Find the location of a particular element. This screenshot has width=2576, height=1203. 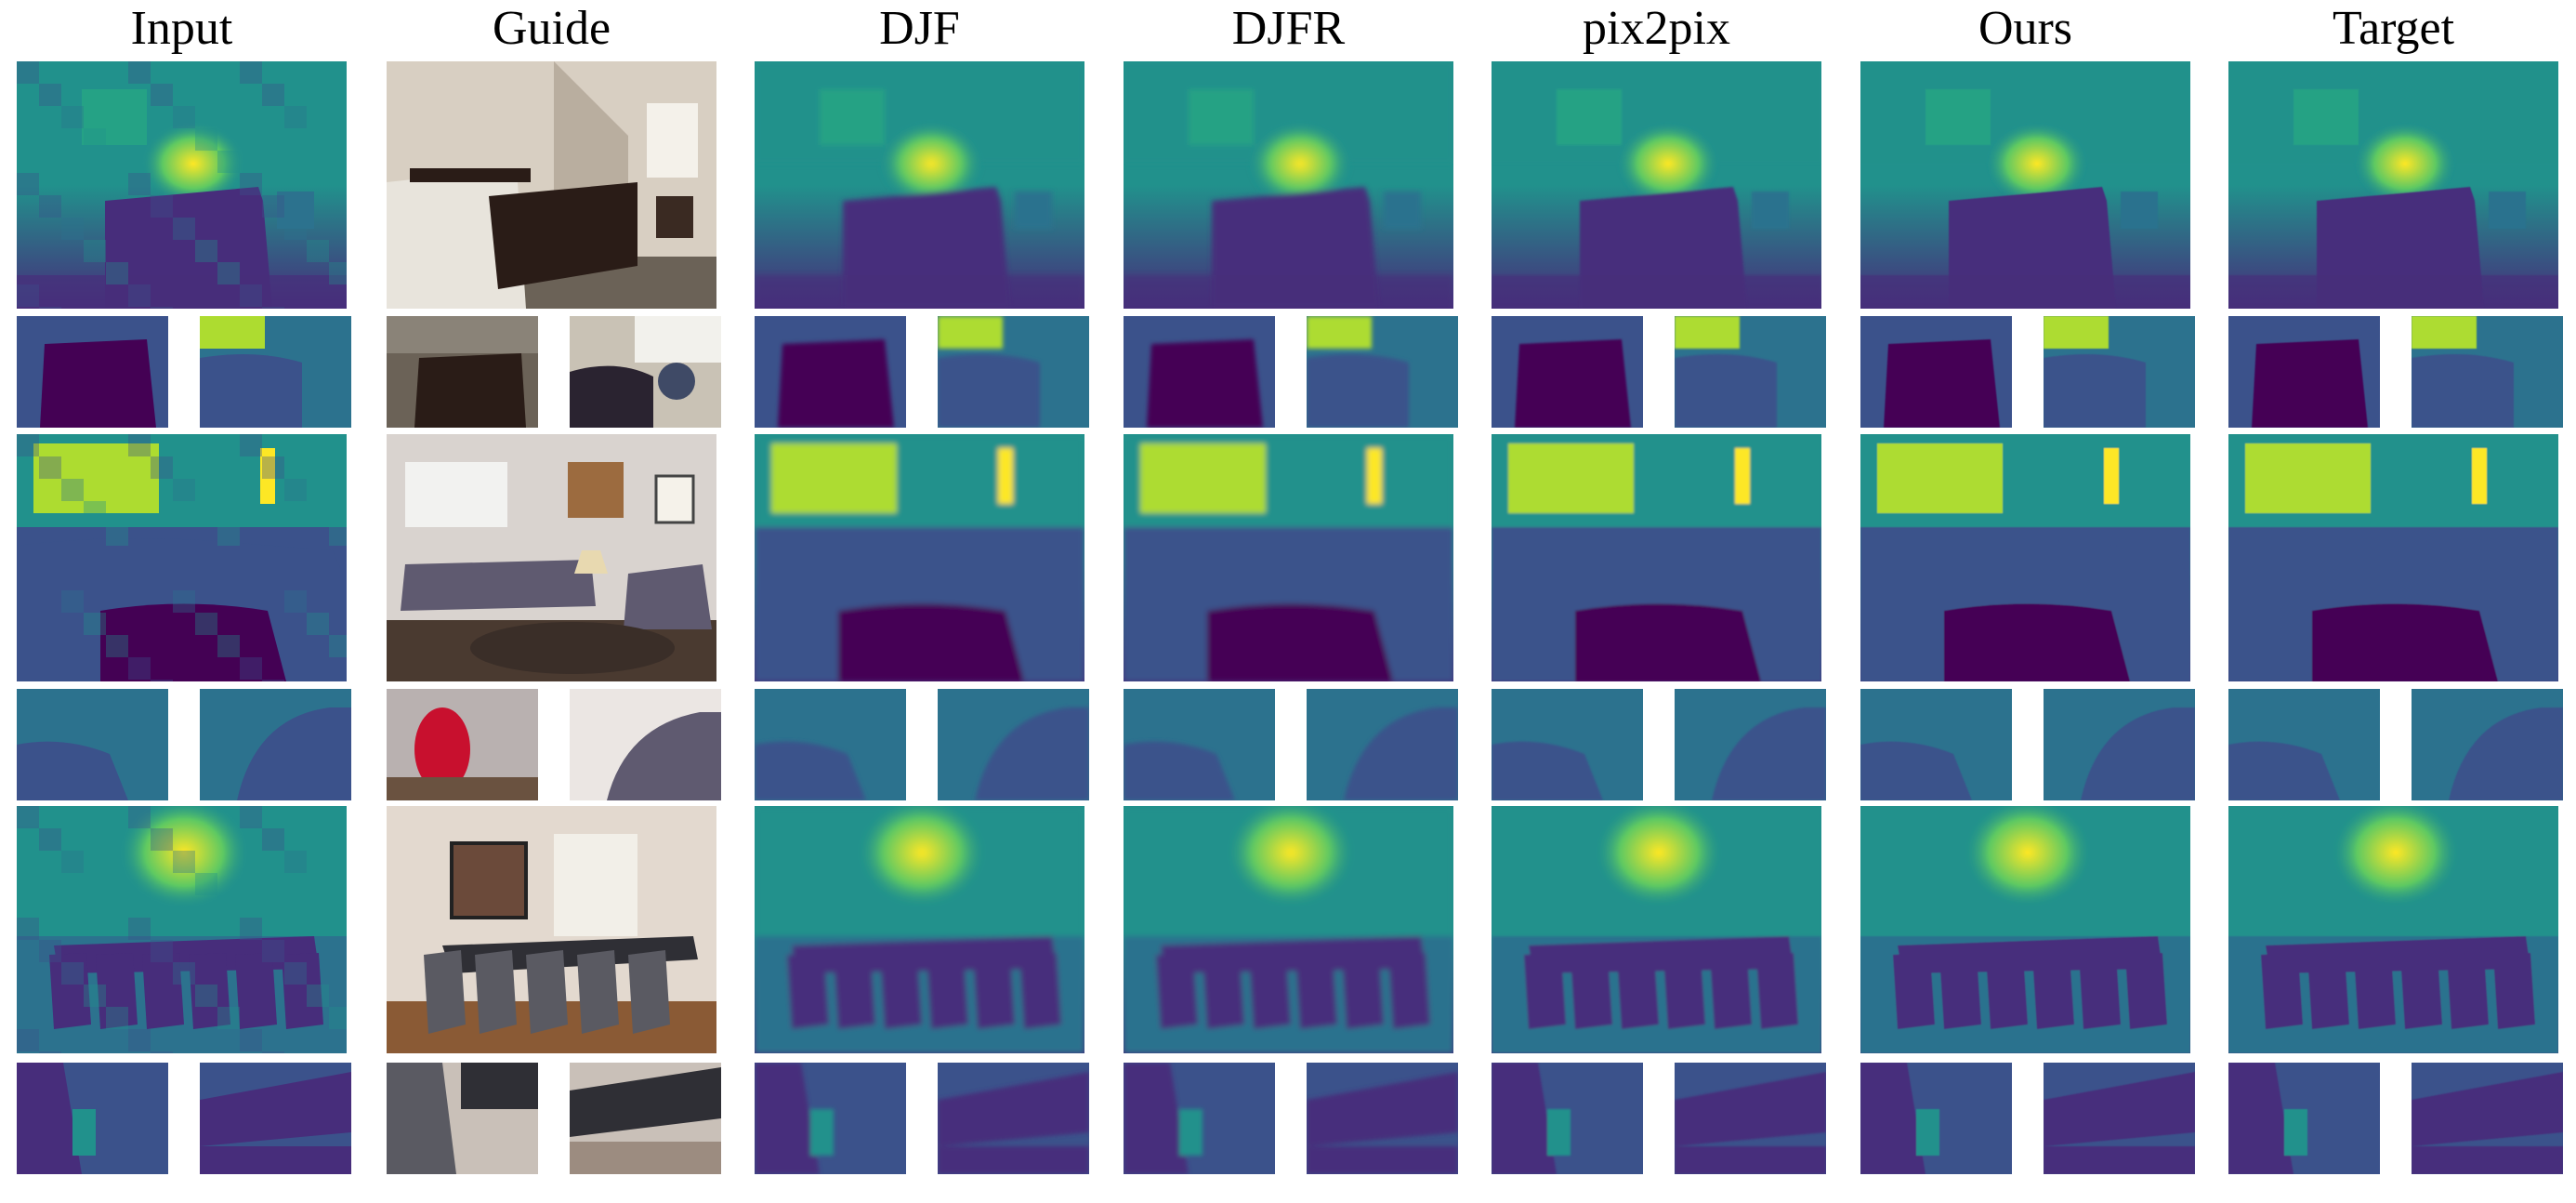

dining-room-djf-image-graphic is located at coordinates (919, 929).